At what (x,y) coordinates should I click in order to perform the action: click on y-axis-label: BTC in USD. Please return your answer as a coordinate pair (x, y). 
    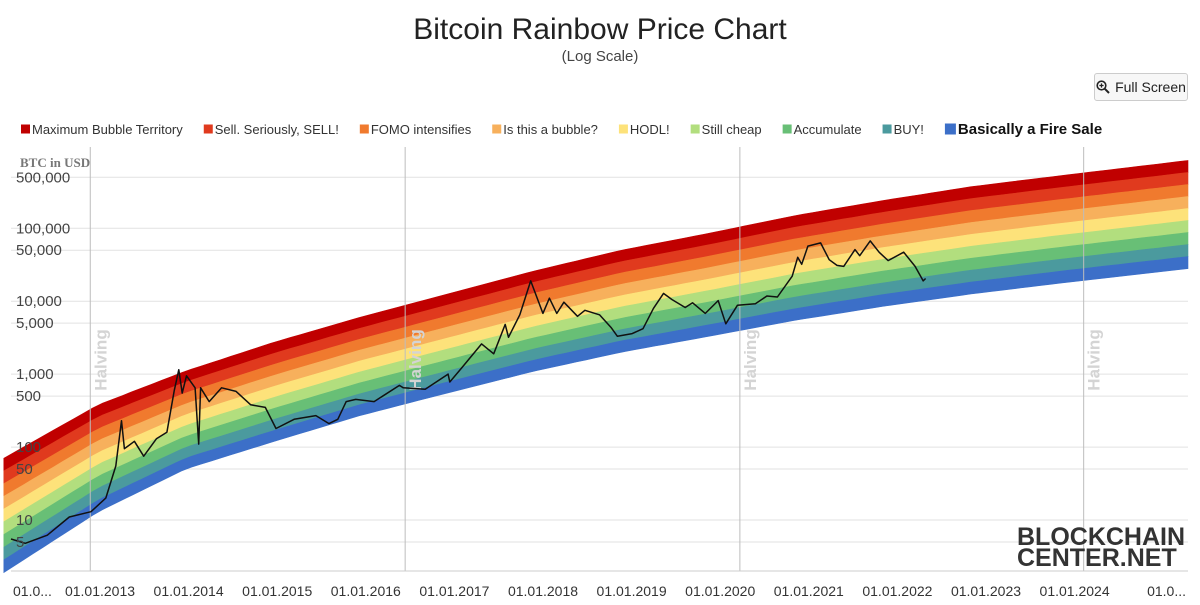
    Looking at the image, I should click on (55, 162).